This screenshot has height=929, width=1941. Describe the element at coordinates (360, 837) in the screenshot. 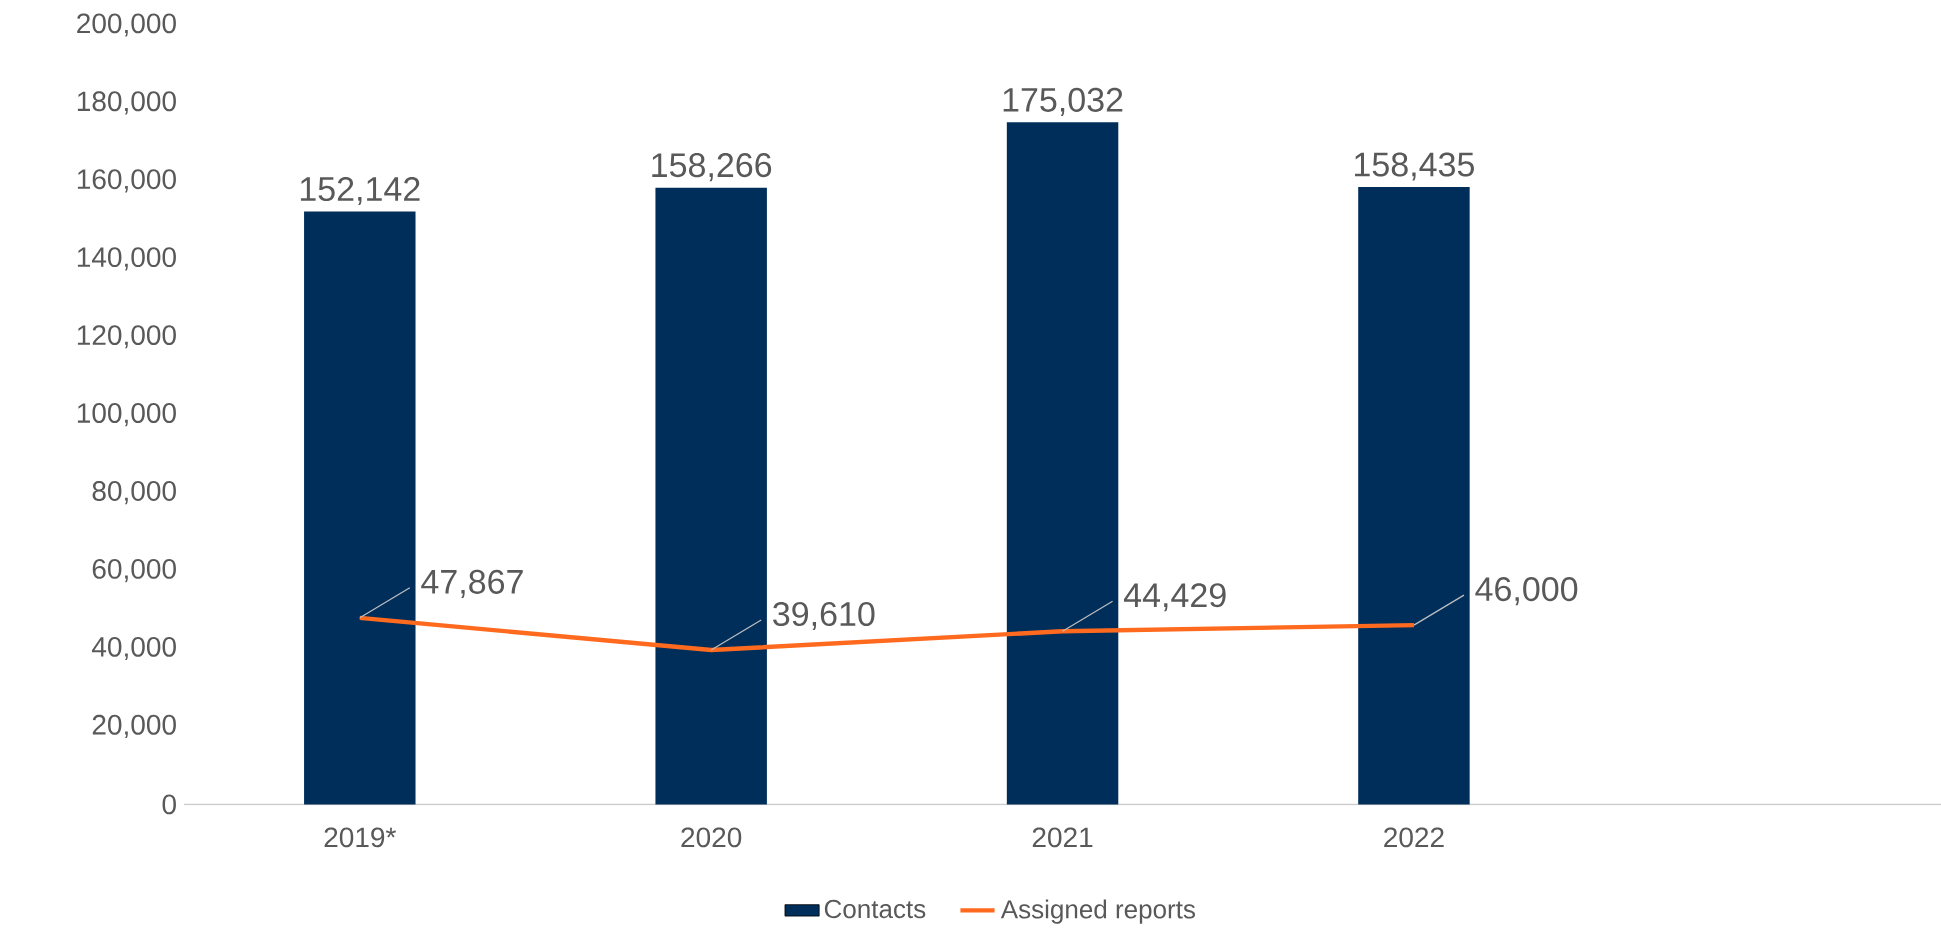

I see `x-tick-label: 2019*` at that location.